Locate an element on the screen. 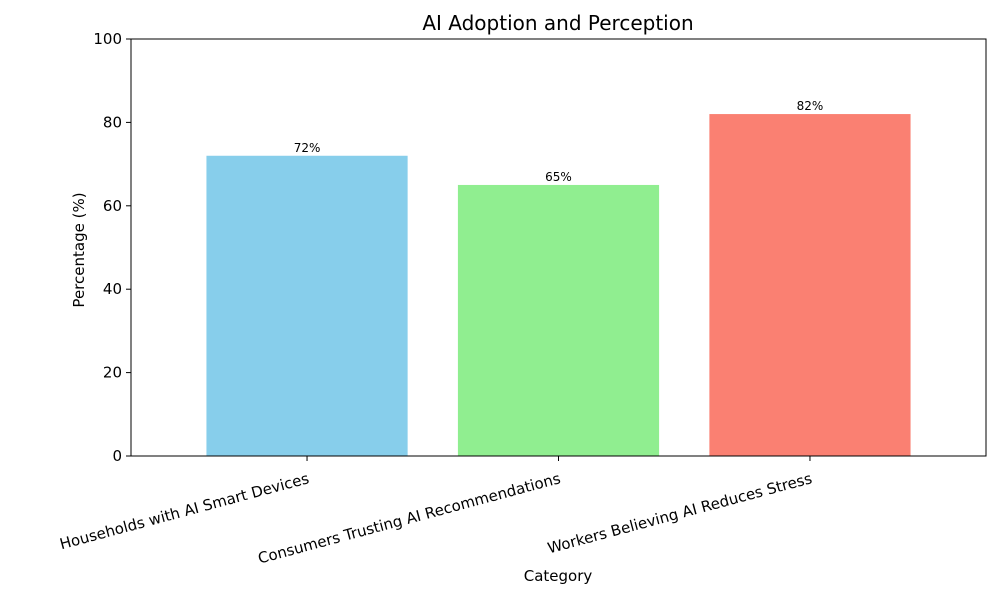 The width and height of the screenshot is (1000, 600). y-tick-label: 100 is located at coordinates (107, 39).